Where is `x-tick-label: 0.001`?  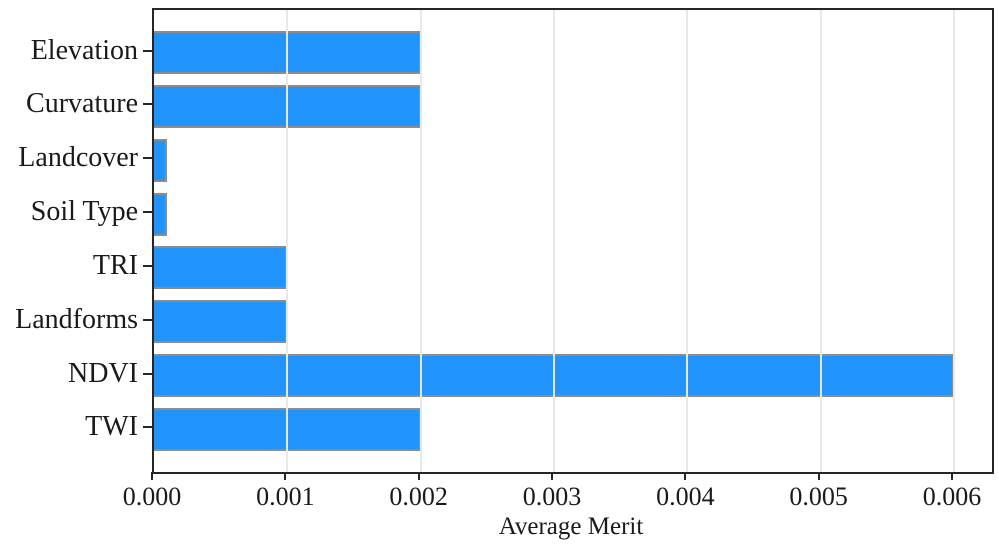
x-tick-label: 0.001 is located at coordinates (285, 496).